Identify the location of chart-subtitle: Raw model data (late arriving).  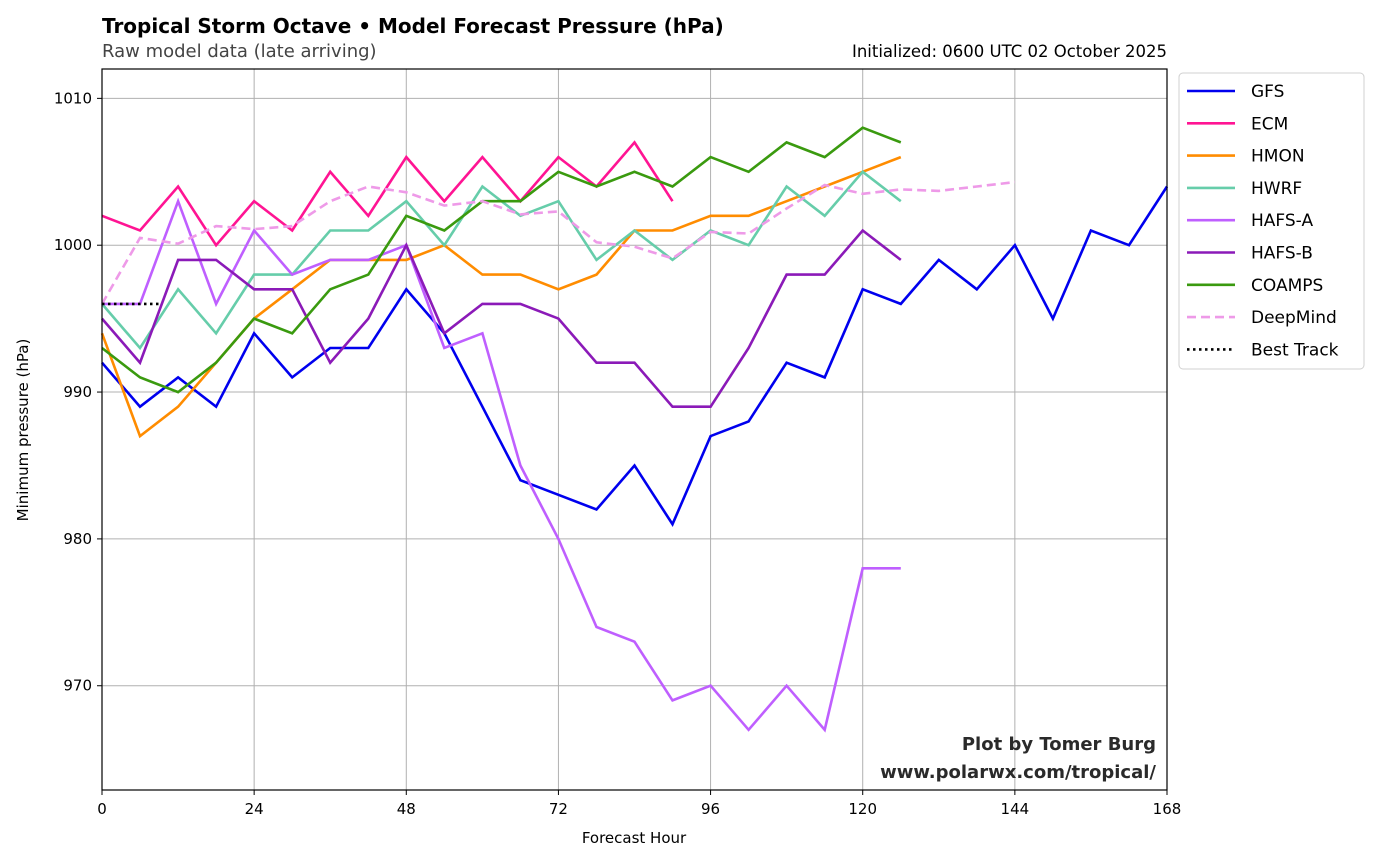
(239, 51).